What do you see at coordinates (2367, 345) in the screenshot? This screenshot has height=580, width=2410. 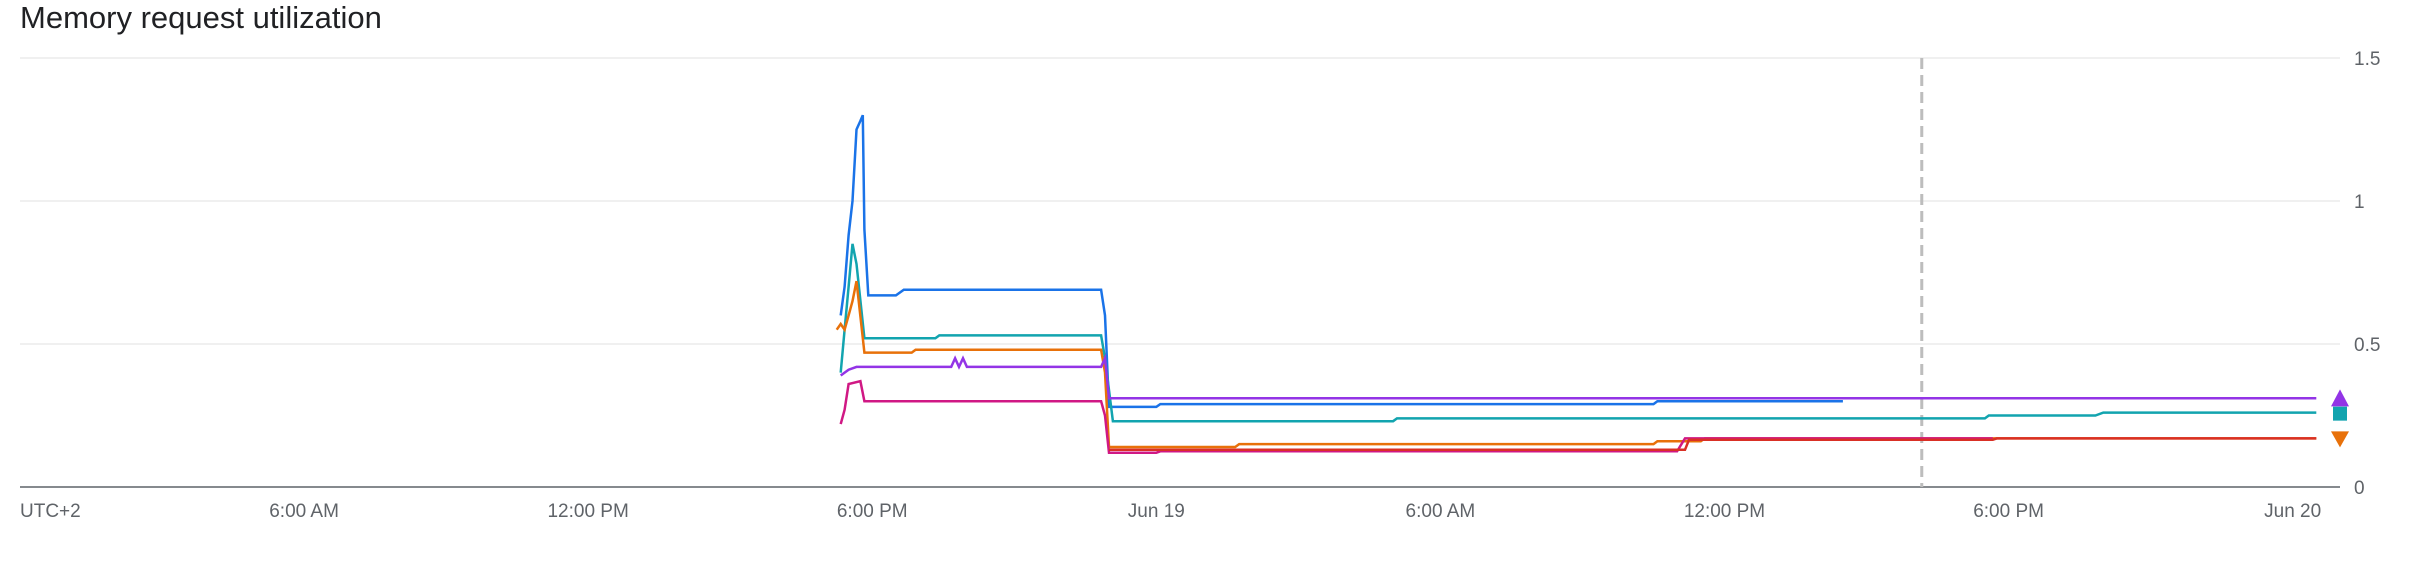 I see `y-tick-label: 0.5` at bounding box center [2367, 345].